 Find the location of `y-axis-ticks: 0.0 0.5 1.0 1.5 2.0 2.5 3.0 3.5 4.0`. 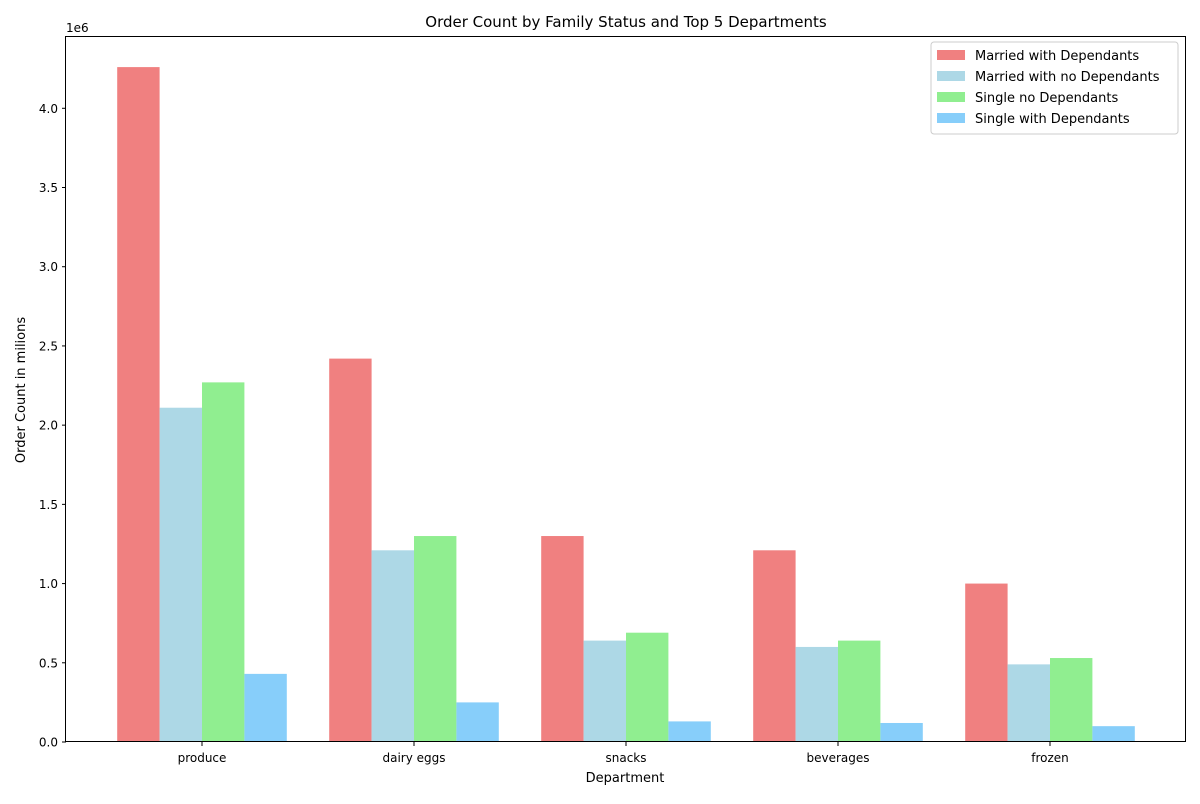

y-axis-ticks: 0.0 0.5 1.0 1.5 2.0 2.5 3.0 3.5 4.0 is located at coordinates (52, 426).